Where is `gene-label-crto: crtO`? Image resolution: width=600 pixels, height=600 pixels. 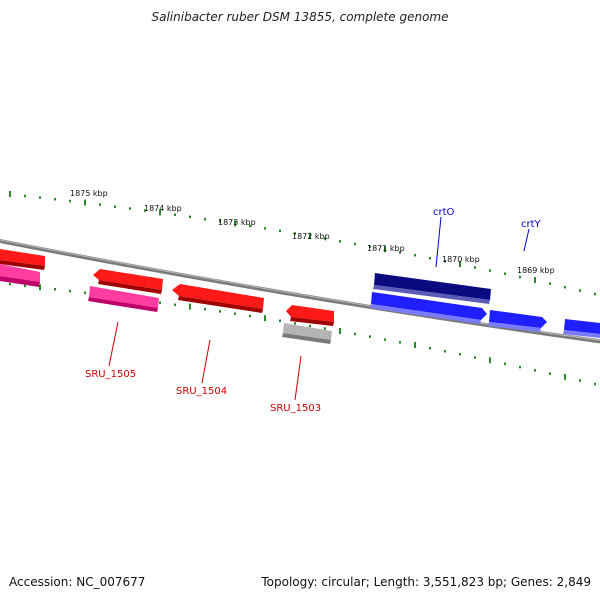 gene-label-crto: crtO is located at coordinates (444, 212).